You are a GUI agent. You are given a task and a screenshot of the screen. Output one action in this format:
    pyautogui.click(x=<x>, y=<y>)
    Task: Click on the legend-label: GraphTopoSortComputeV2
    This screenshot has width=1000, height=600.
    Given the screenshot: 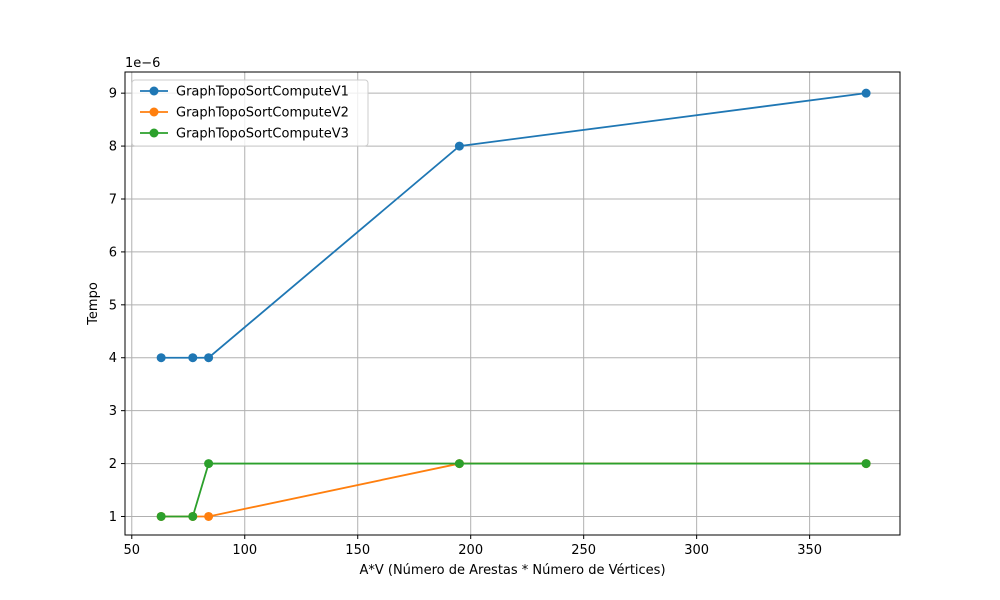 What is the action you would take?
    pyautogui.click(x=262, y=113)
    